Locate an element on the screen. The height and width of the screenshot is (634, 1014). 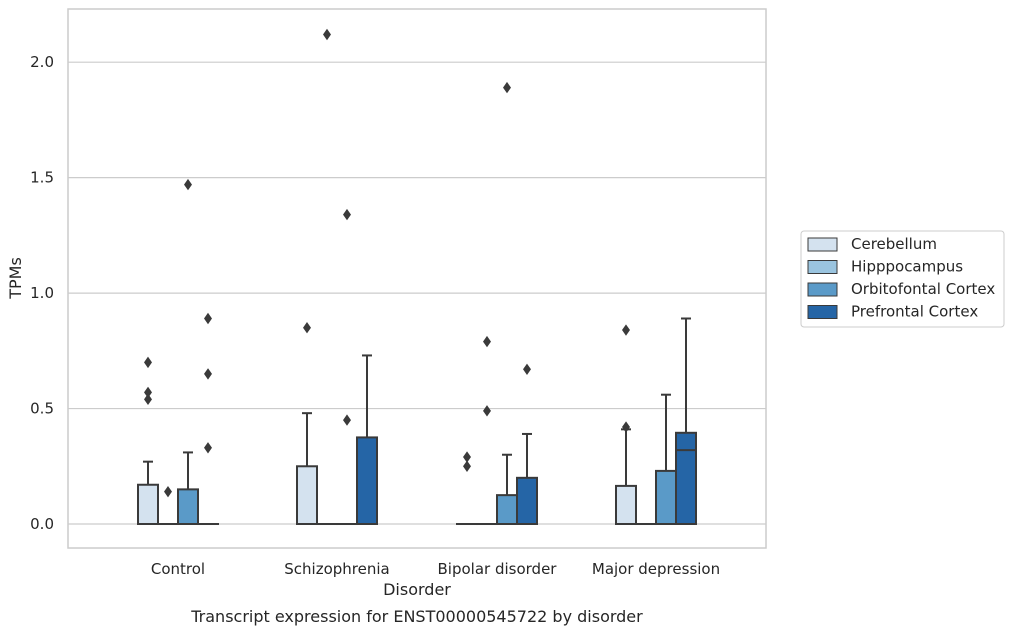
y-tick-label: 0.0 is located at coordinates (42, 524).